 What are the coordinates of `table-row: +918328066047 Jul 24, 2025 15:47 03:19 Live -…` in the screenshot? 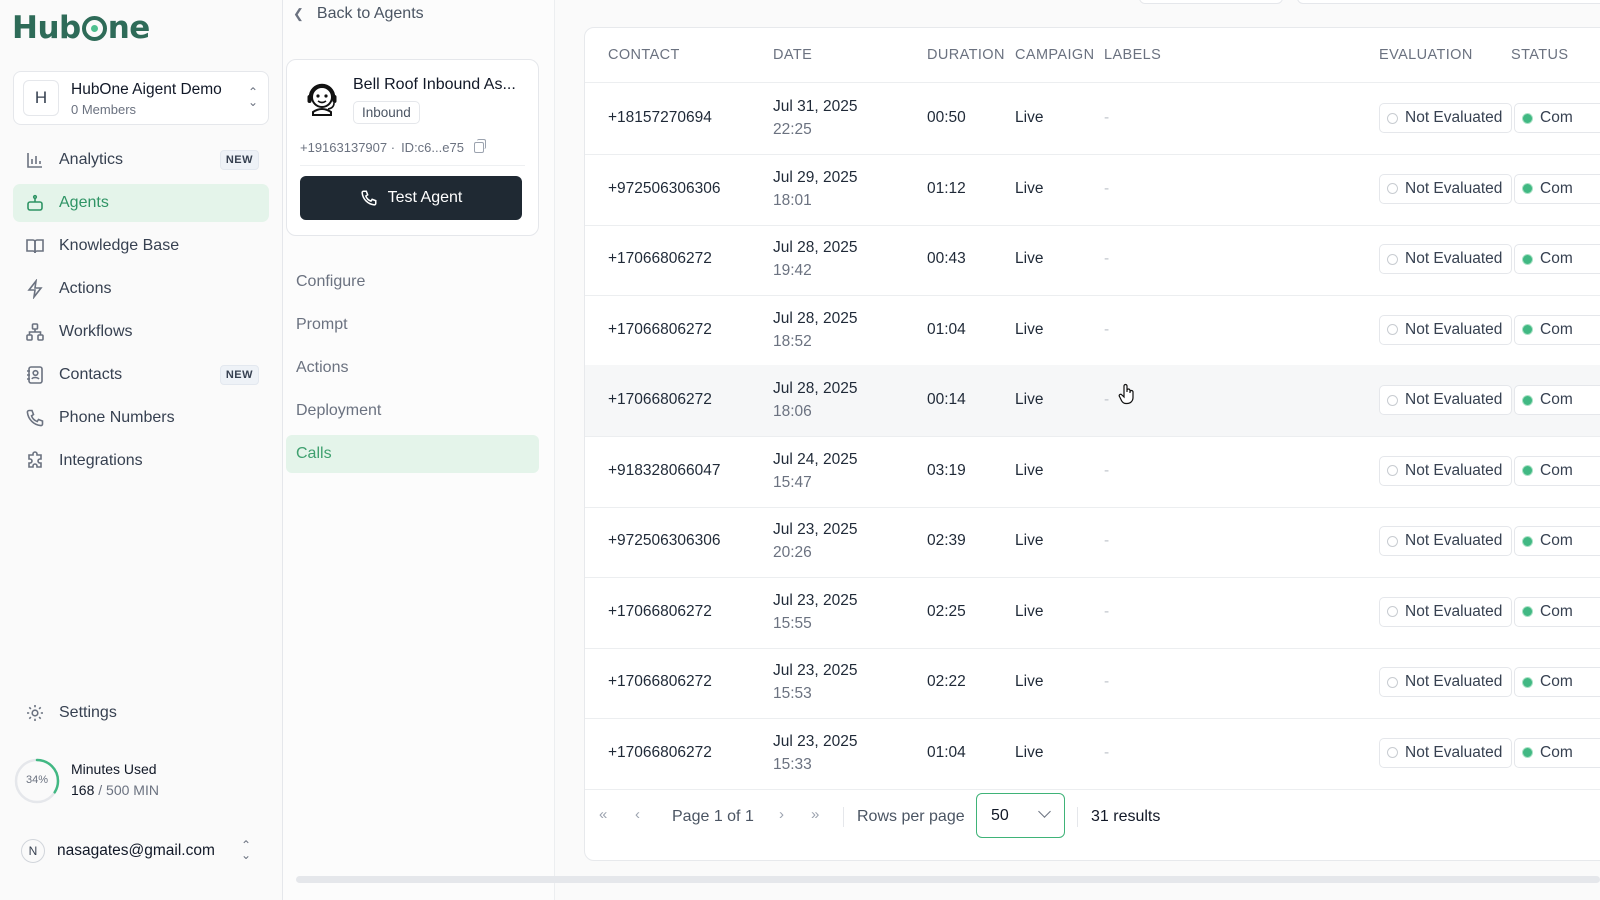 It's located at (1092, 472).